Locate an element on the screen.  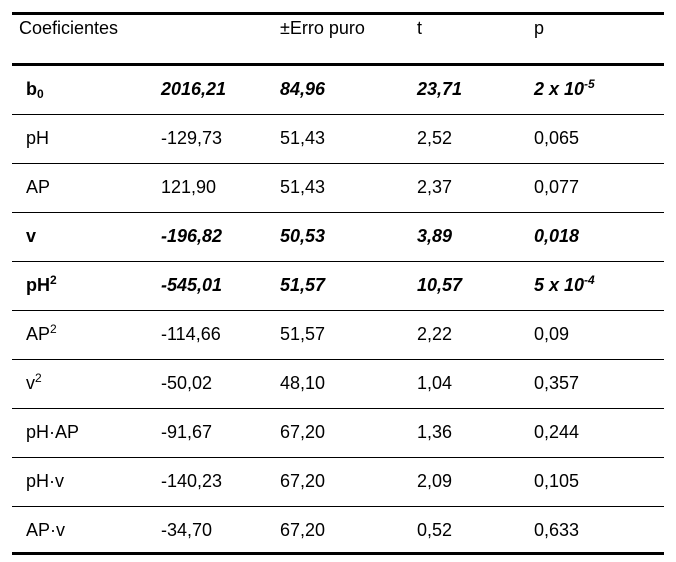
term-cell: pH is located at coordinates (37, 138).